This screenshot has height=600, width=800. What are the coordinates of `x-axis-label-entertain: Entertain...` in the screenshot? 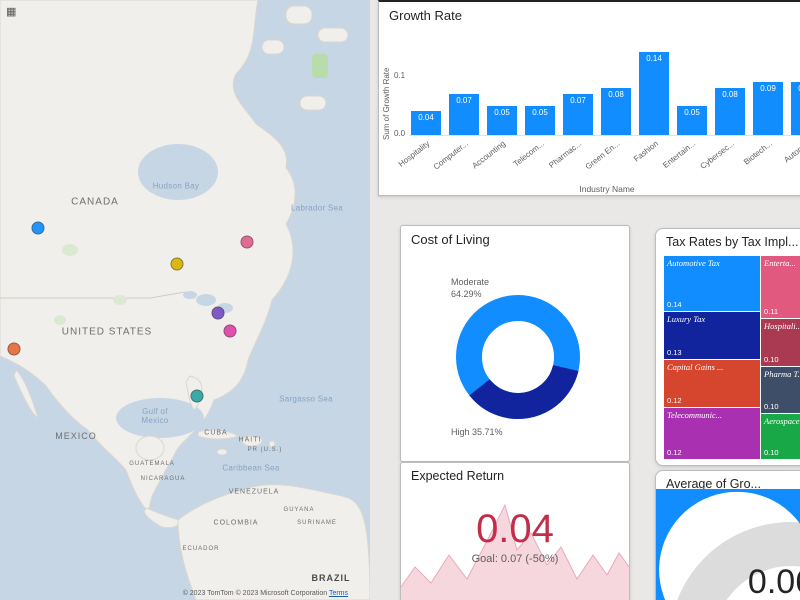 It's located at (679, 154).